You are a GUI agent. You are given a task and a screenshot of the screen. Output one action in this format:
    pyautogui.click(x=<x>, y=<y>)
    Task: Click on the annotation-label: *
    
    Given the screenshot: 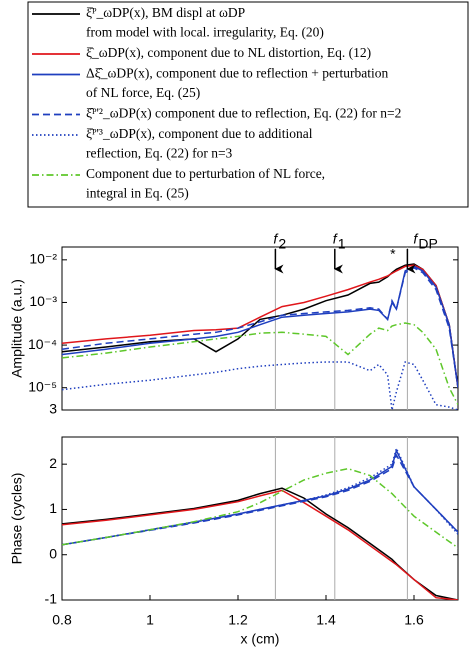 What is the action you would take?
    pyautogui.click(x=393, y=254)
    